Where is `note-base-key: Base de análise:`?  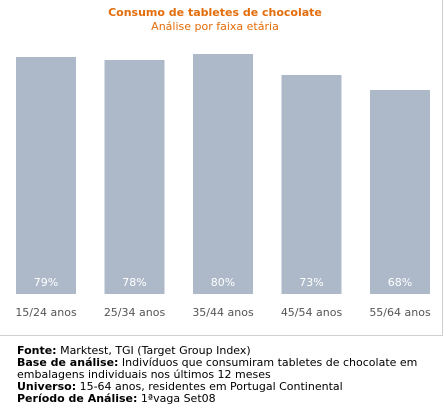
note-base-key: Base de análise: is located at coordinates (68, 362).